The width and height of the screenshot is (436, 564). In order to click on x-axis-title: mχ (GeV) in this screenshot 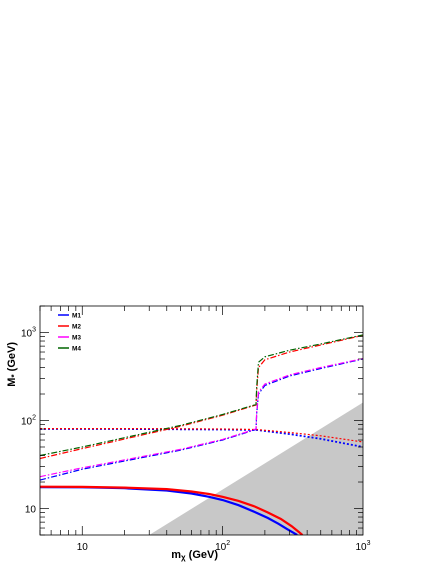, I will do `click(194, 555)`.